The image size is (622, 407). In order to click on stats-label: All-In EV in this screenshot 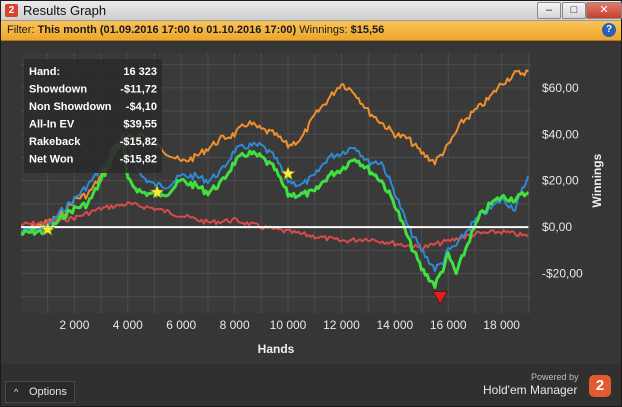, I will do `click(52, 125)`.